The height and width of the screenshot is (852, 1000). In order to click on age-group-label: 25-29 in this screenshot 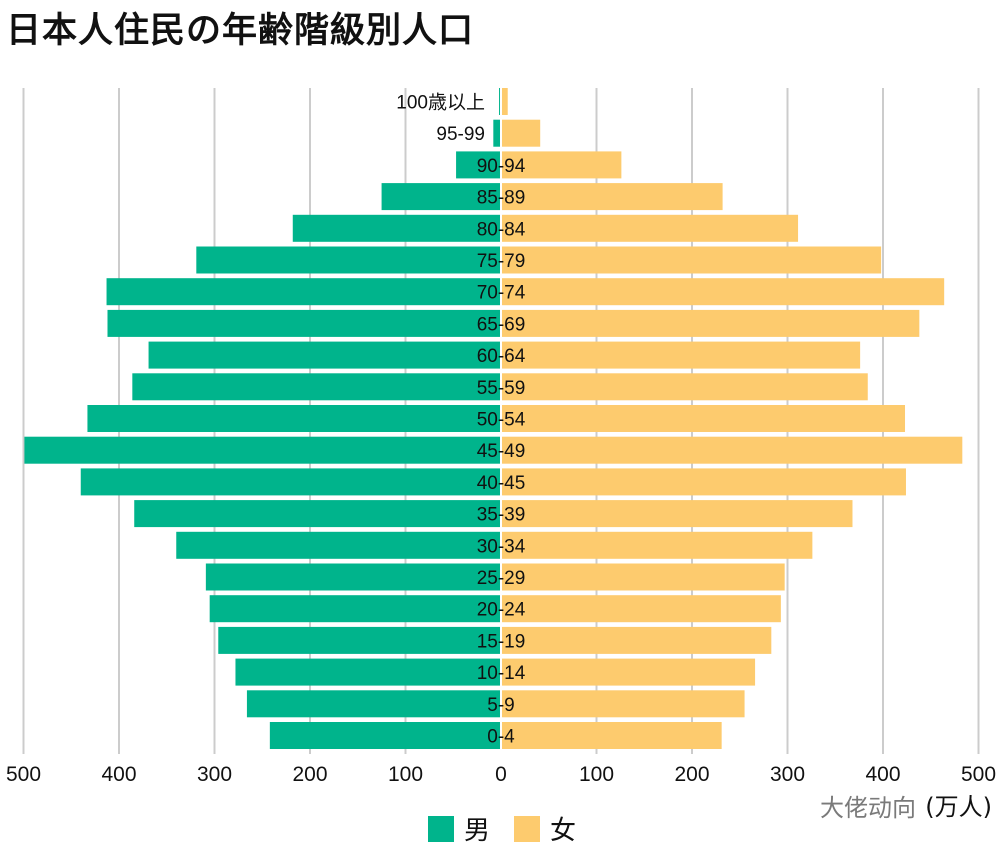, I will do `click(501, 578)`.